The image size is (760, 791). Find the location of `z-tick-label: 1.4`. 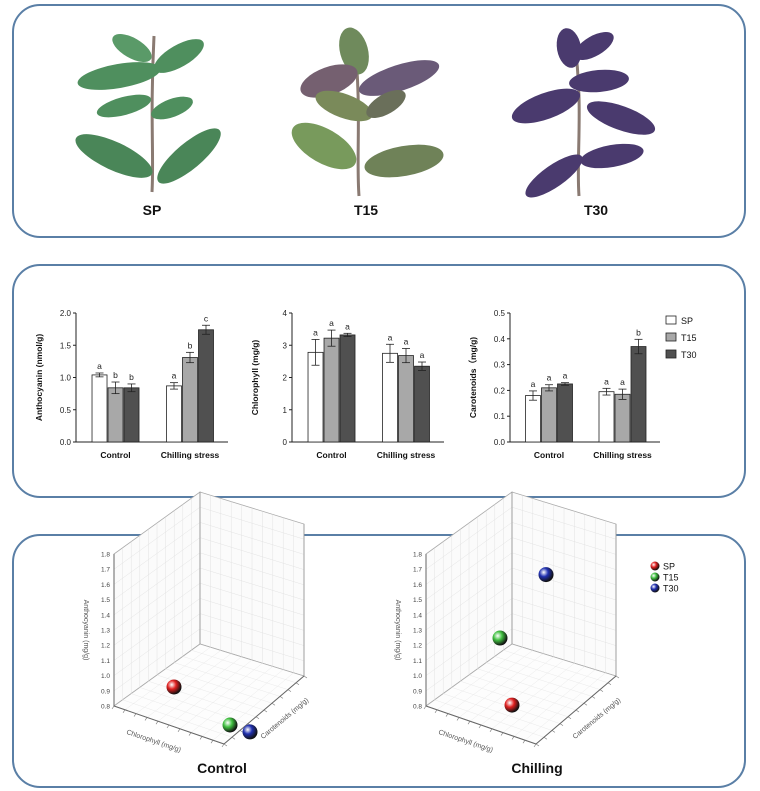

z-tick-label: 1.4 is located at coordinates (105, 615).